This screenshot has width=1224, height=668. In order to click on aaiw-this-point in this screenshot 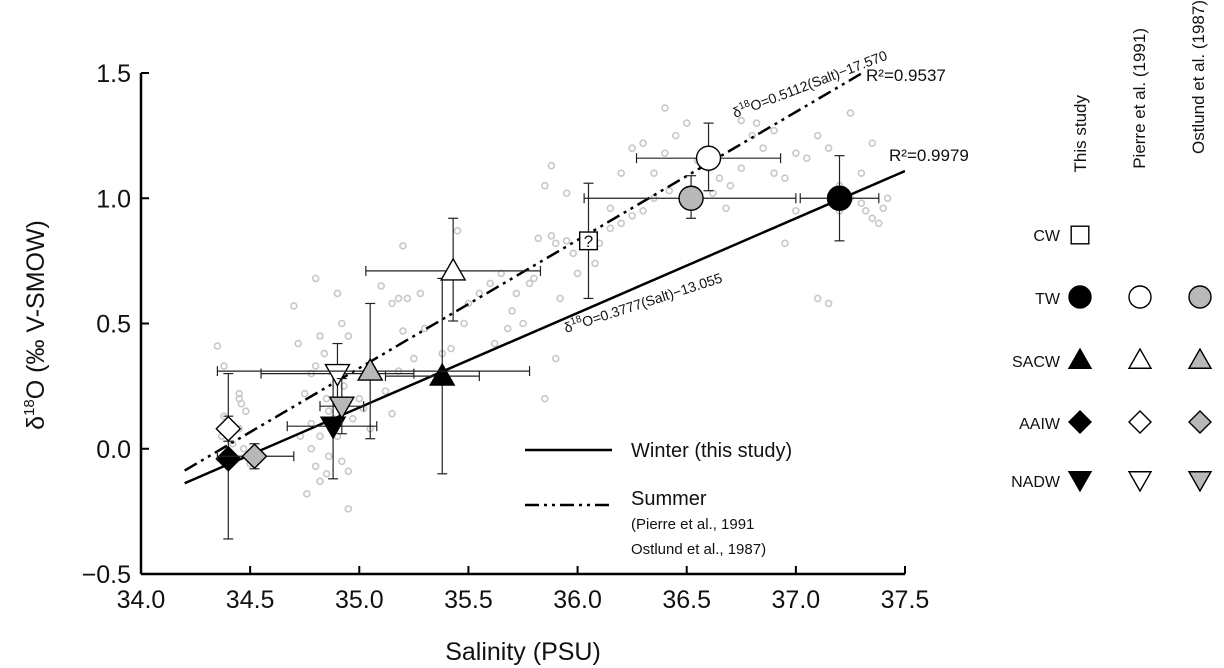, I will do `click(228, 458)`.